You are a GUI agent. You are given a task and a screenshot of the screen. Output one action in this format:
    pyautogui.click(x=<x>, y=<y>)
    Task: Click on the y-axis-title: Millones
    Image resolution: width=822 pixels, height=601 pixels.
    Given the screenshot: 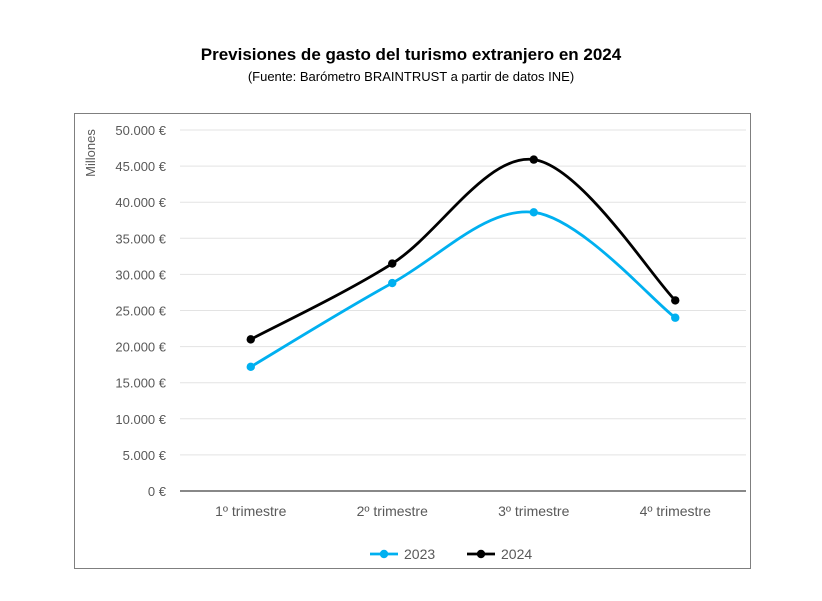 What is the action you would take?
    pyautogui.click(x=90, y=153)
    